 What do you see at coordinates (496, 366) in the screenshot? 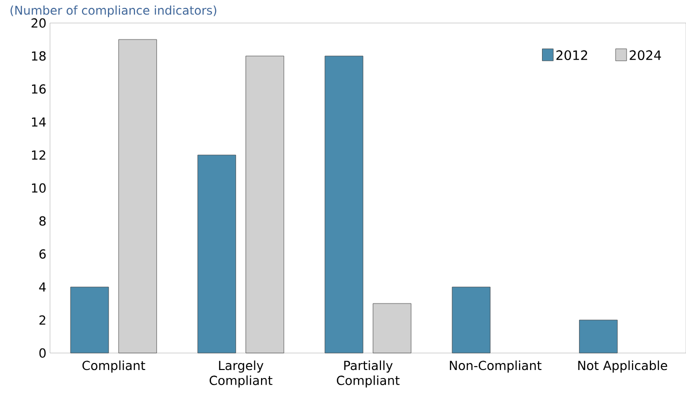
I see `x-tick-label: Non-Compliant` at bounding box center [496, 366].